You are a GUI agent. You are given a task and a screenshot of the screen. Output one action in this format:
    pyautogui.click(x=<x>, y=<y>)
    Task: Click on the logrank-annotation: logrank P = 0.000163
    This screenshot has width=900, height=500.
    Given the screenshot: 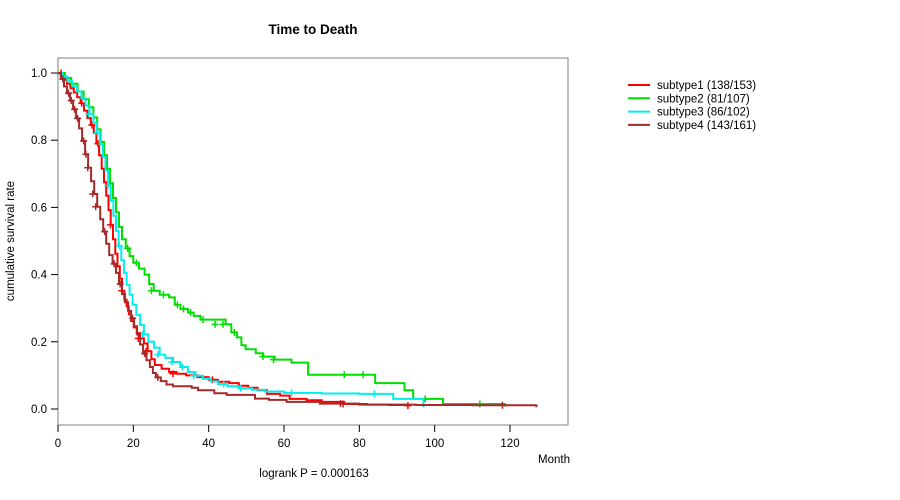 What is the action you would take?
    pyautogui.click(x=313, y=474)
    